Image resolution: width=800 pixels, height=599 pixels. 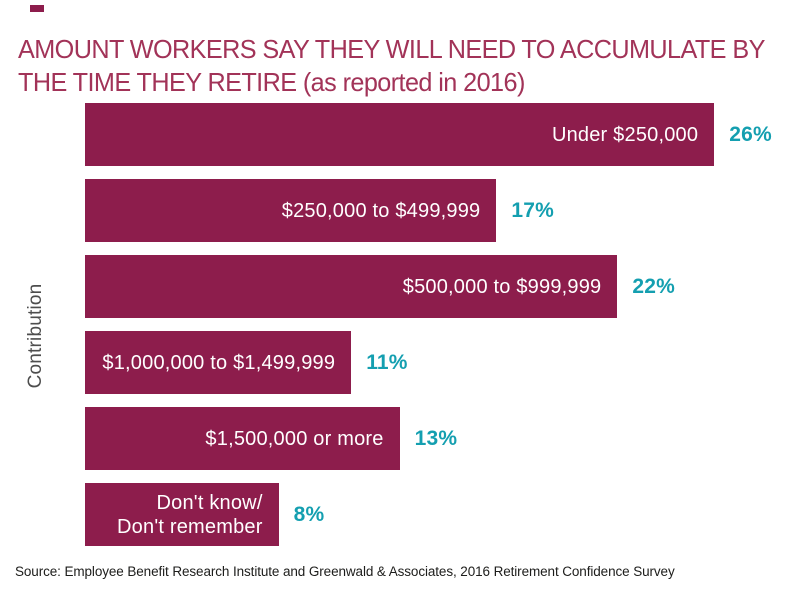 What do you see at coordinates (750, 134) in the screenshot?
I see `bar-value: 26%` at bounding box center [750, 134].